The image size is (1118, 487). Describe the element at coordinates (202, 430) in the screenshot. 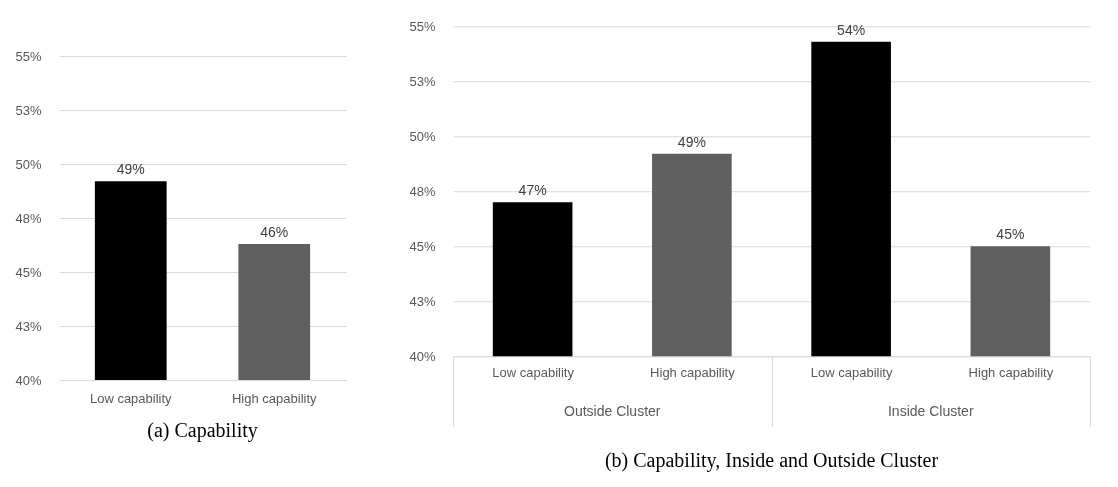

I see `text: (a) Capability` at that location.